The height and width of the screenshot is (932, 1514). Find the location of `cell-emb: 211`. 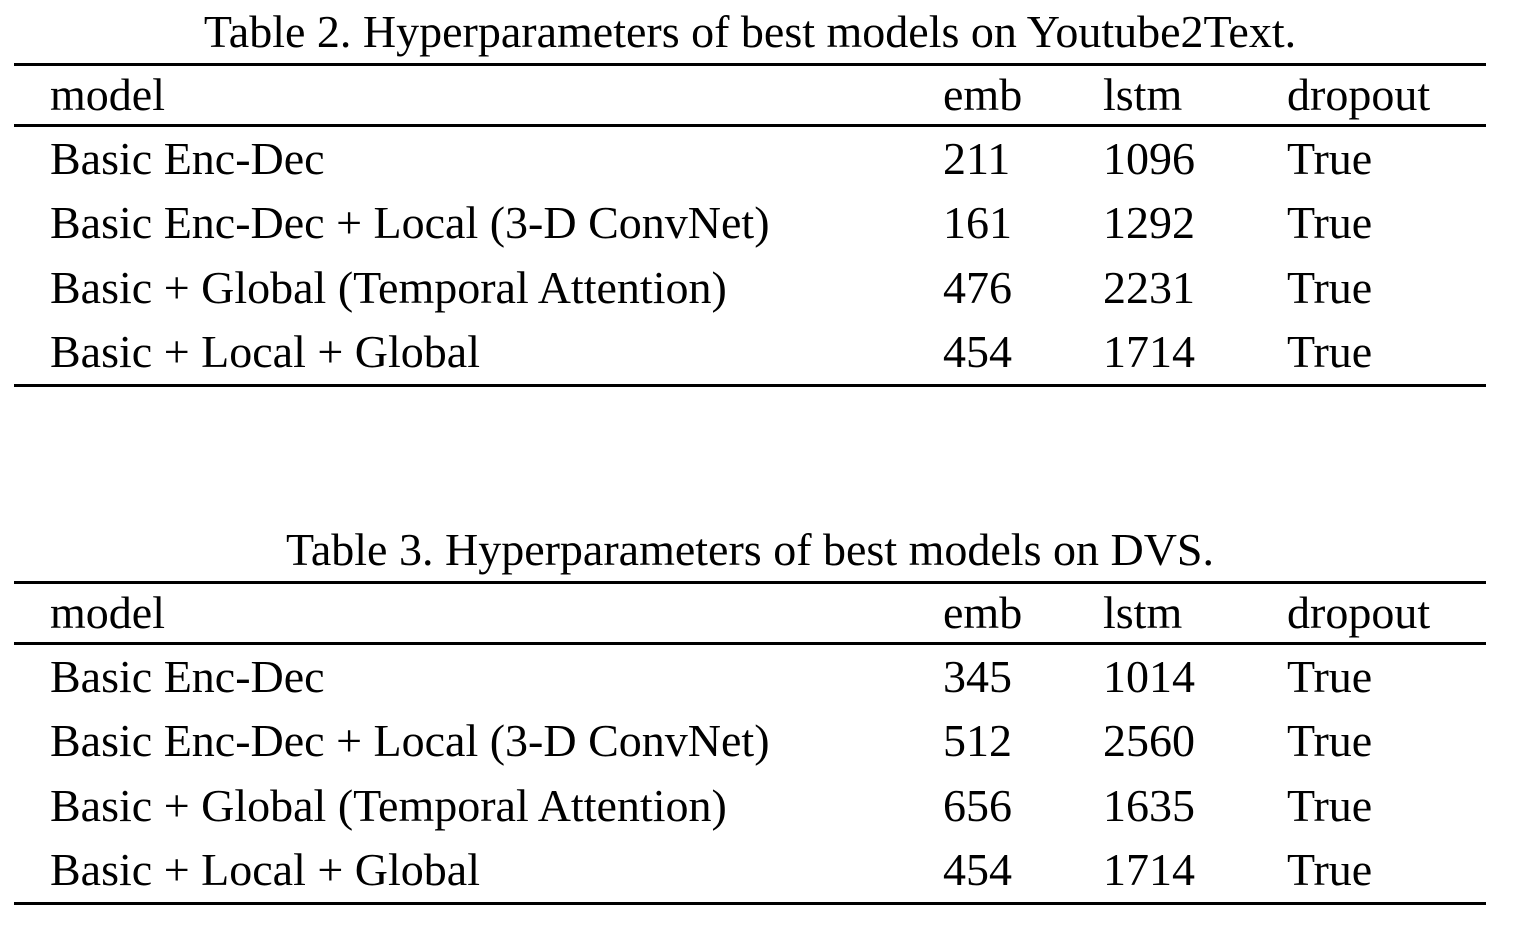

cell-emb: 211 is located at coordinates (977, 158).